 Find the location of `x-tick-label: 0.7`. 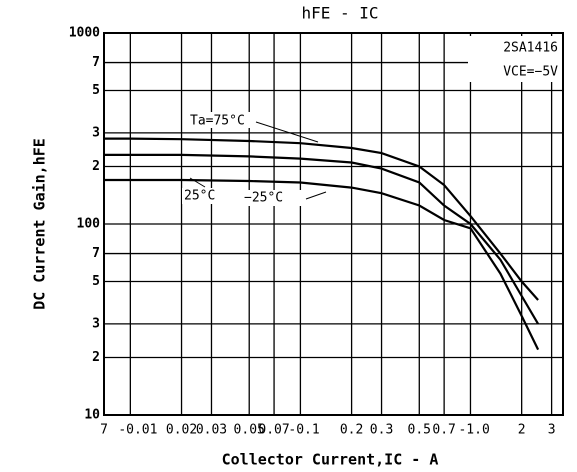

x-tick-label: 0.7 is located at coordinates (443, 430).